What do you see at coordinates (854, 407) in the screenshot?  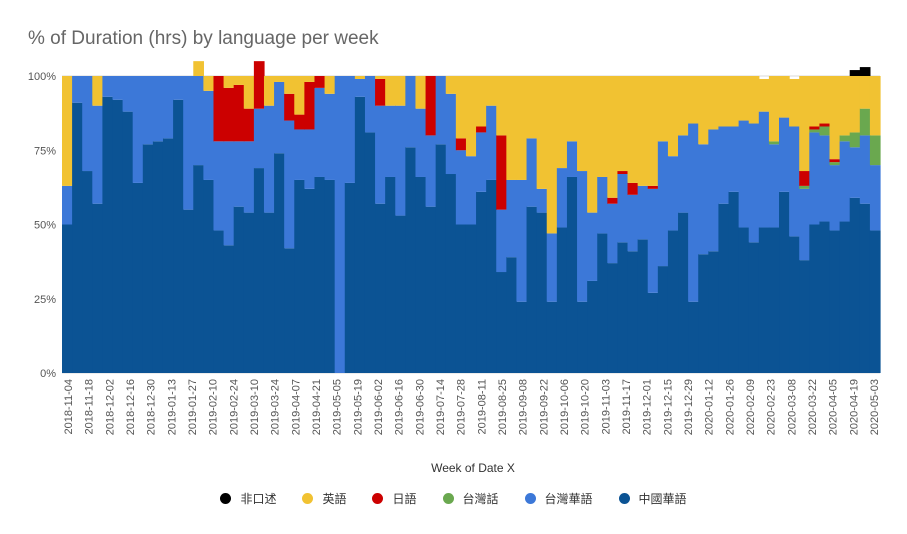 I see `x-tick-label: 2020-04-19` at bounding box center [854, 407].